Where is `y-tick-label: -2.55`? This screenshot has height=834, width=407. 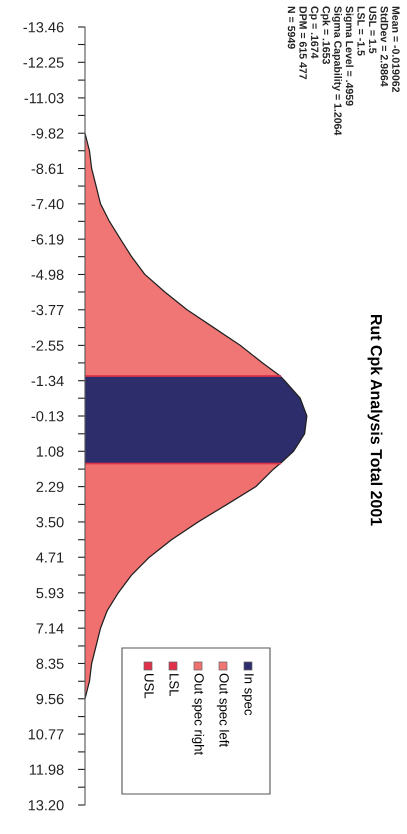 y-tick-label: -2.55 is located at coordinates (48, 345).